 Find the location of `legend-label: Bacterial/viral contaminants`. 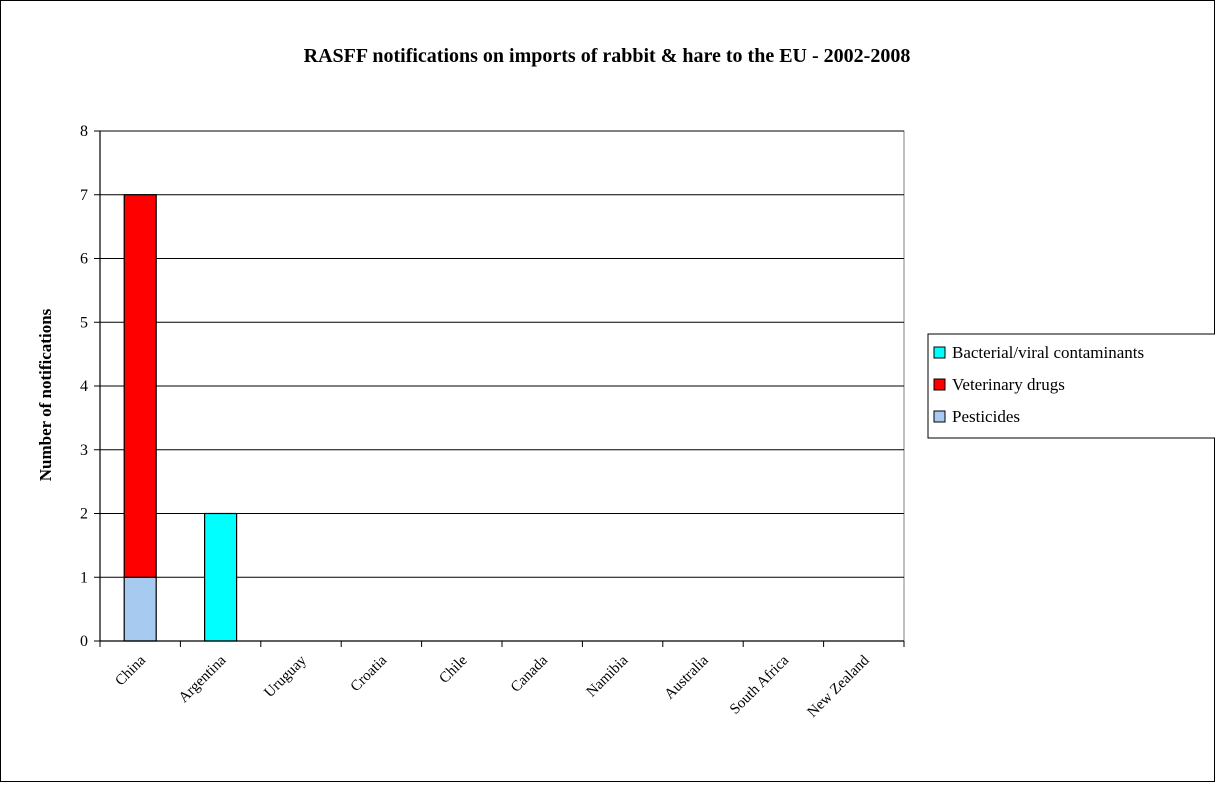

legend-label: Bacterial/viral contaminants is located at coordinates (1048, 352).